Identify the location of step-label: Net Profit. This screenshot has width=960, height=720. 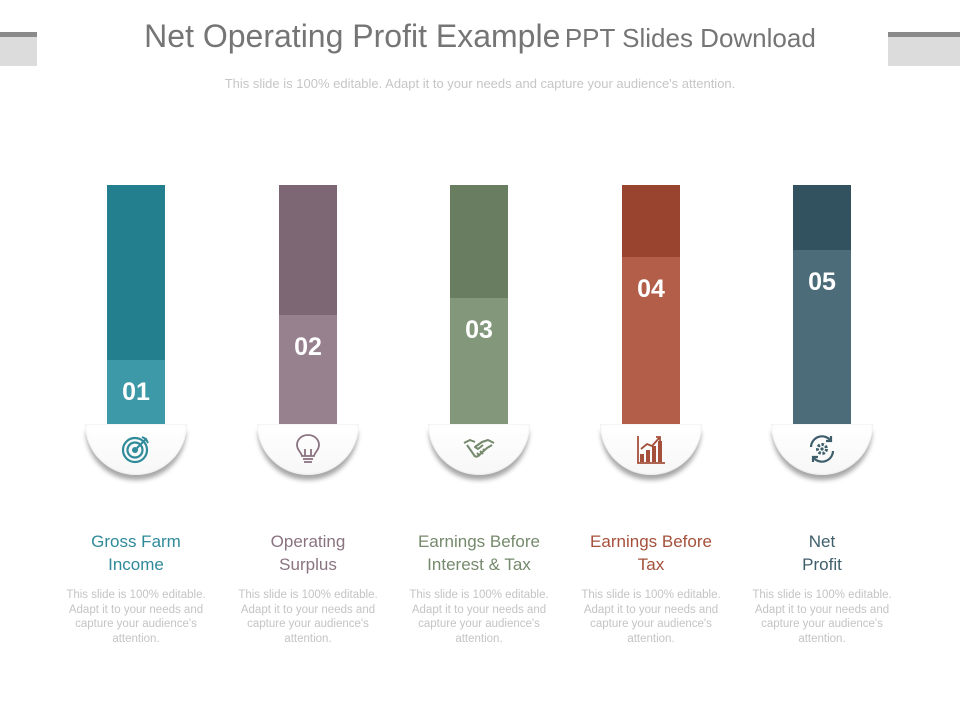
(822, 553).